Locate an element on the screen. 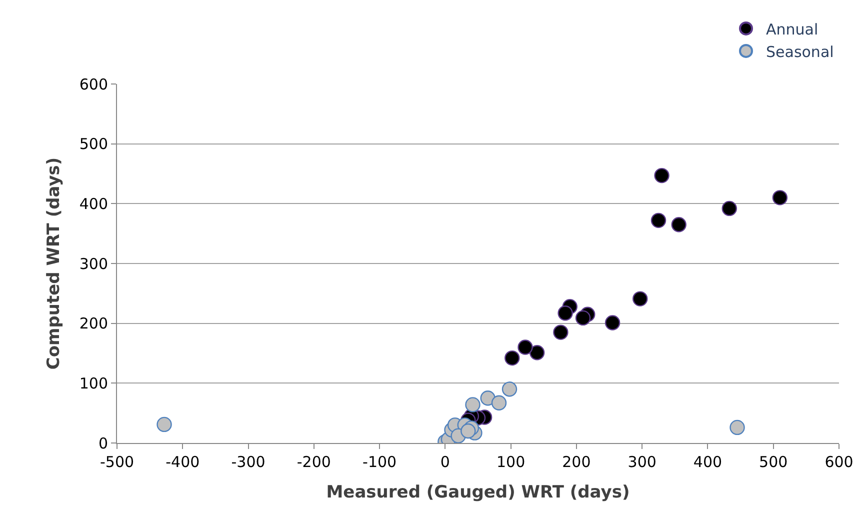 Image resolution: width=865 pixels, height=529 pixels. y-tick-label: 300 is located at coordinates (93, 263).